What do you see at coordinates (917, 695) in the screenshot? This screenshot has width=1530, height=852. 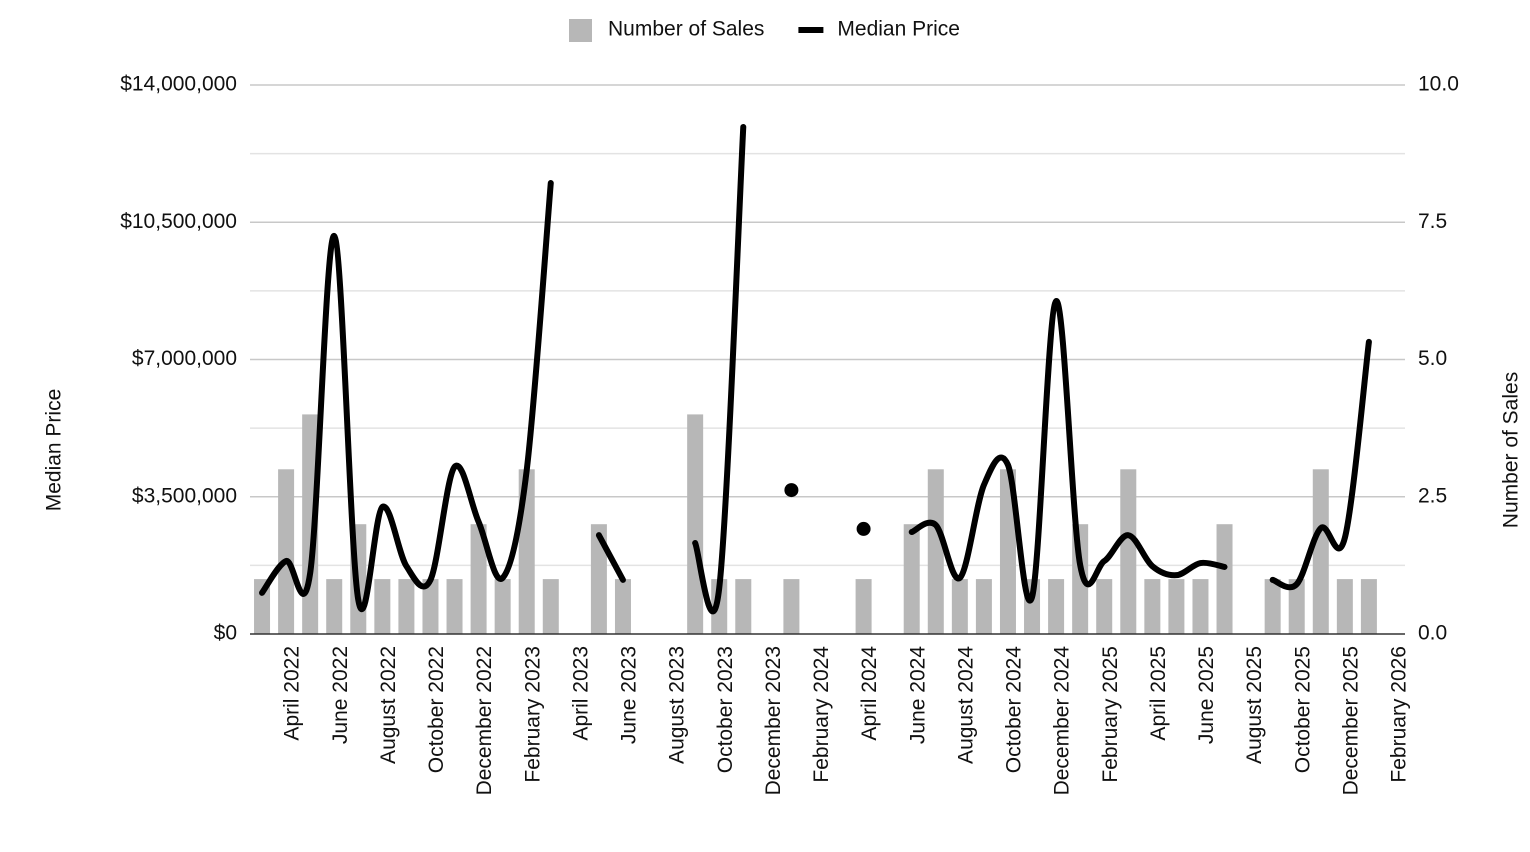 I see `x-tick-label: June 2024` at bounding box center [917, 695].